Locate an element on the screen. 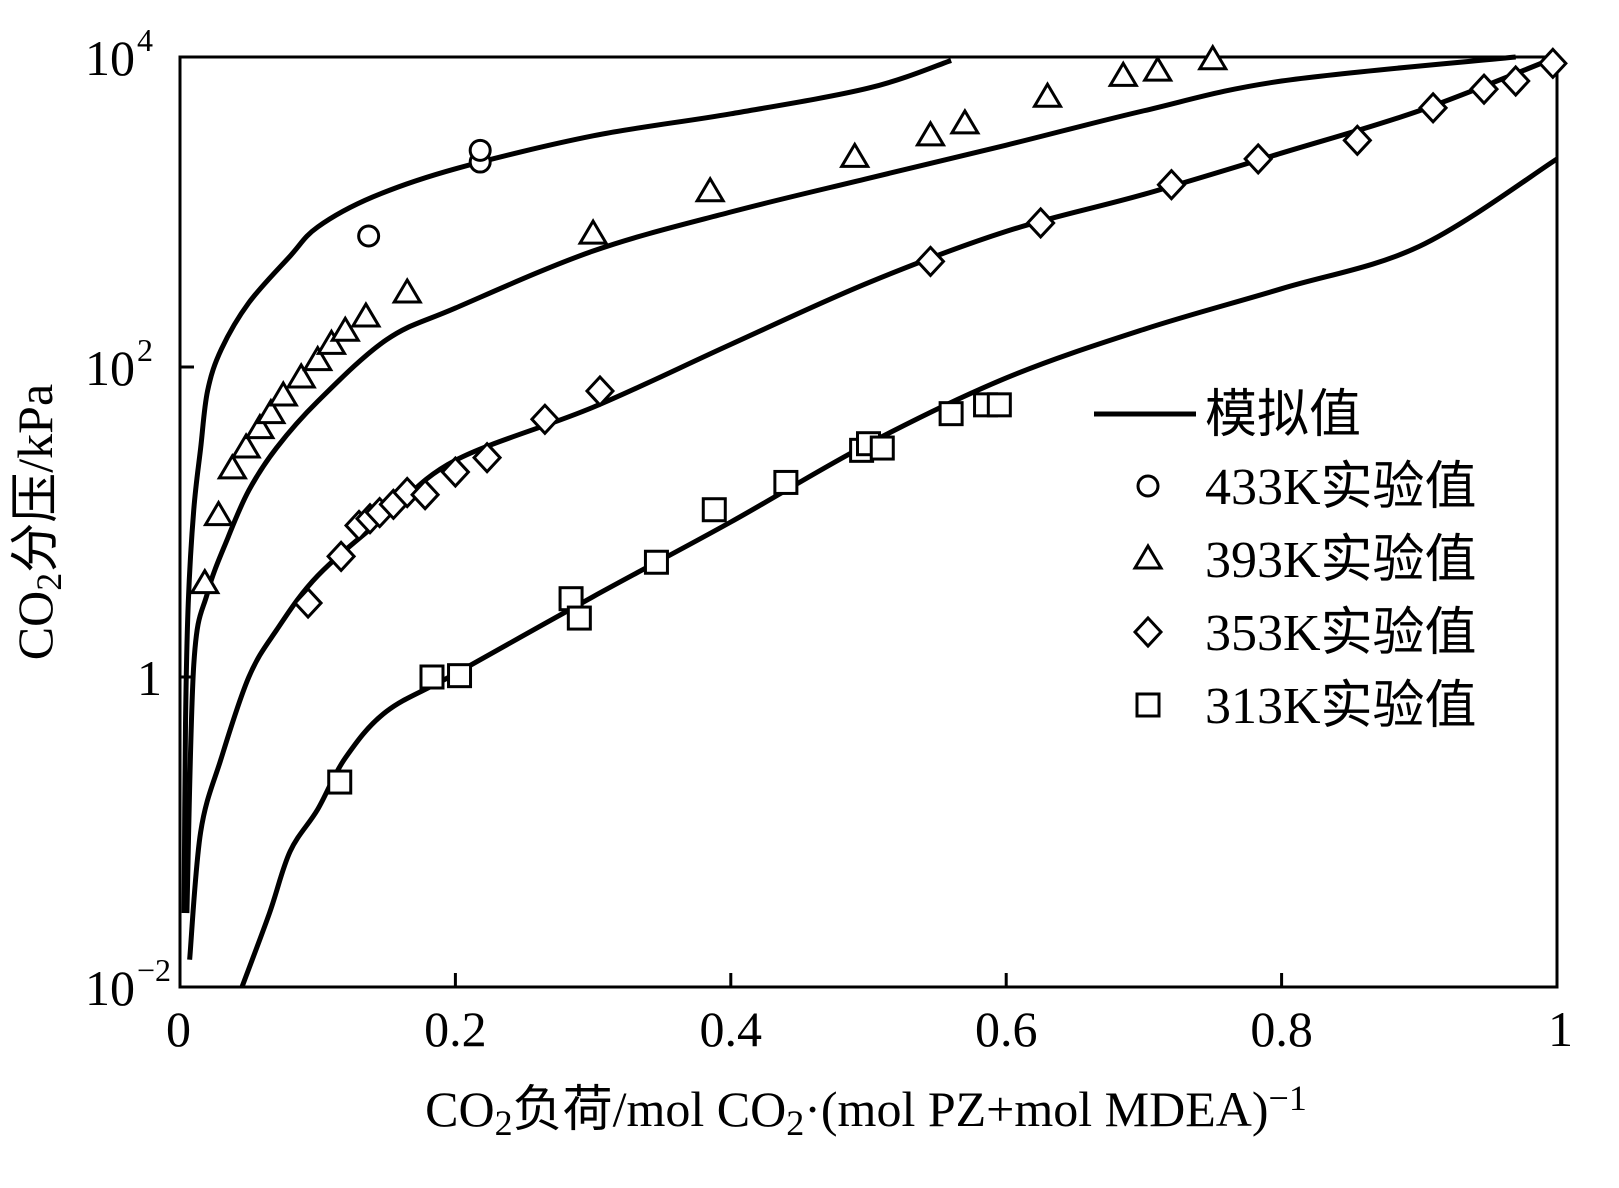  legend-label: 353K实验值 is located at coordinates (1341, 633).